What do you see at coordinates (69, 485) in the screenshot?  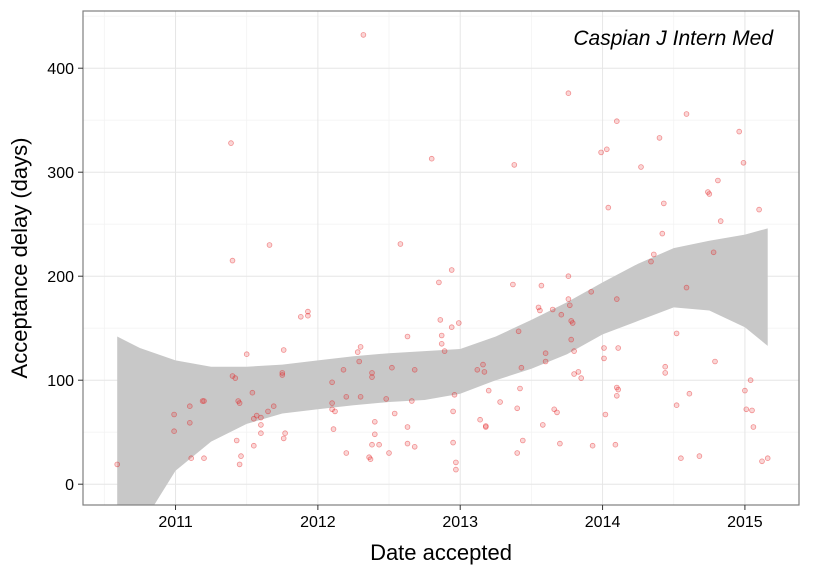 I see `y-tick-label: 0` at bounding box center [69, 485].